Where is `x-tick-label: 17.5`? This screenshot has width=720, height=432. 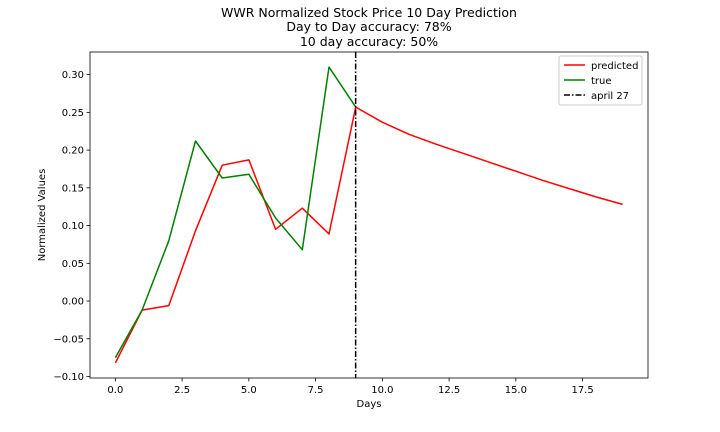 x-tick-label: 17.5 is located at coordinates (582, 390).